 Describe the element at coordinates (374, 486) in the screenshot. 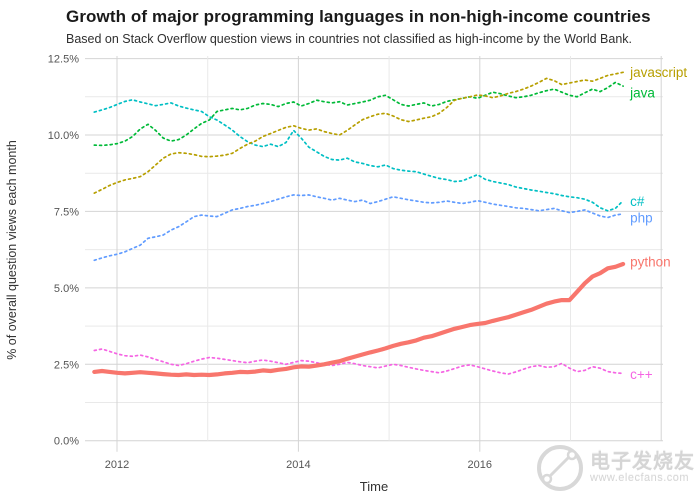

I see `x-axis-title: Time` at that location.